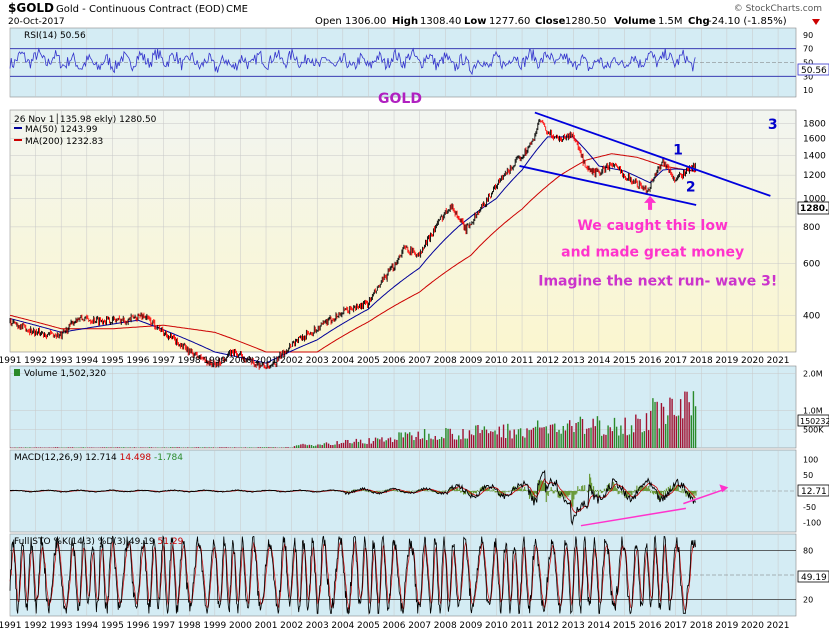  I want to click on x-tick-2019: 2019, so click(726, 626).